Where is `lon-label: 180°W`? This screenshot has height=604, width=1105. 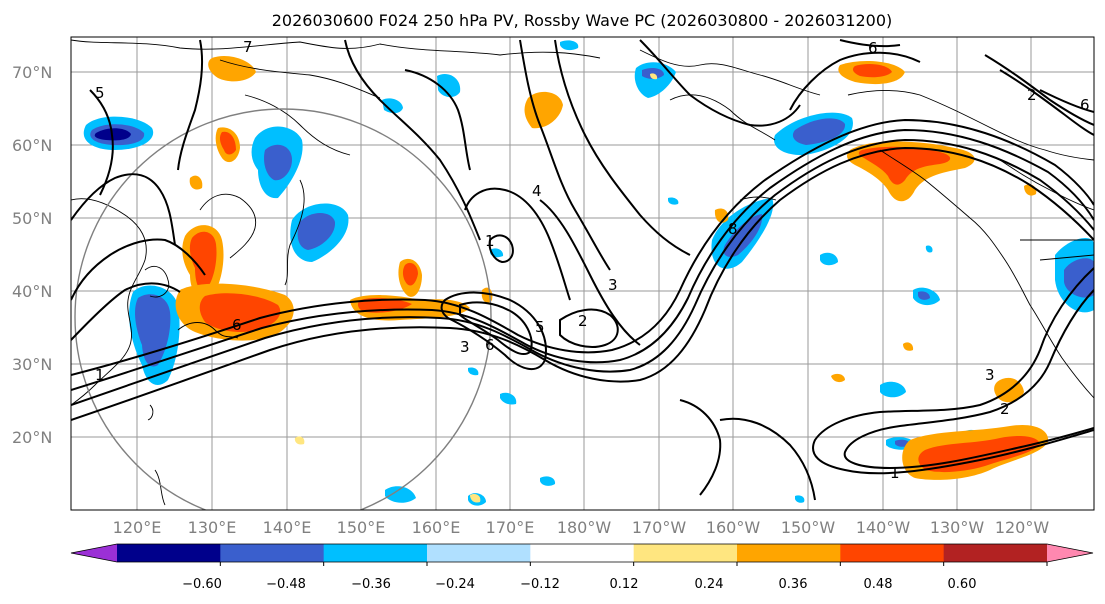
lon-label: 180°W is located at coordinates (584, 527).